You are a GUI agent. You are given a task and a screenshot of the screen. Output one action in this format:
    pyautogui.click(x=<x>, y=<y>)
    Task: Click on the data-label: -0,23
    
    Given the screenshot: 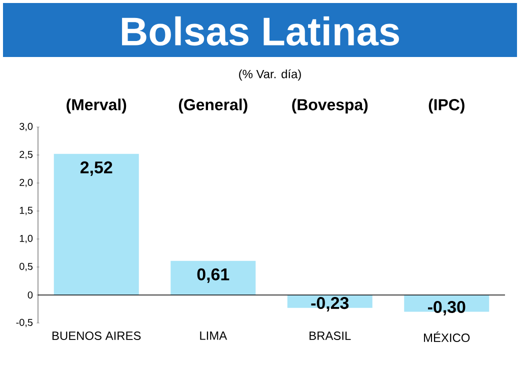 What is the action you would take?
    pyautogui.click(x=330, y=304)
    